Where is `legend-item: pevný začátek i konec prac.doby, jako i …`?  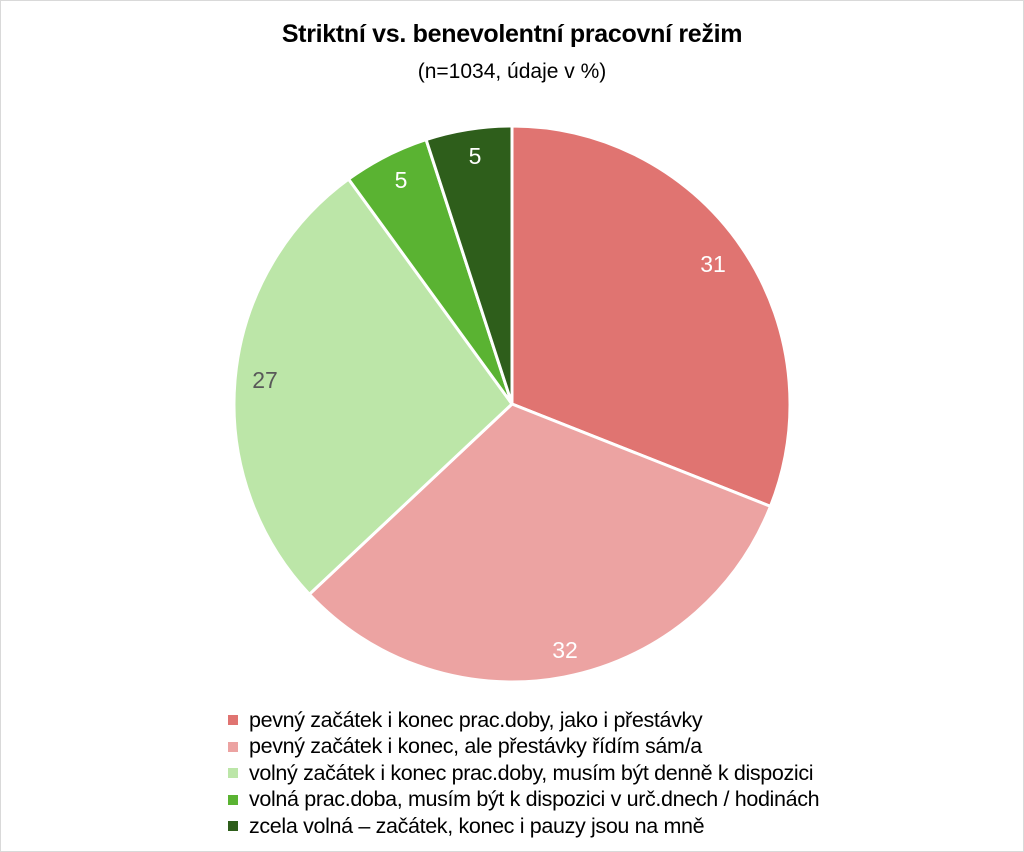 legend-item: pevný začátek i konec prac.doby, jako i … is located at coordinates (523, 720).